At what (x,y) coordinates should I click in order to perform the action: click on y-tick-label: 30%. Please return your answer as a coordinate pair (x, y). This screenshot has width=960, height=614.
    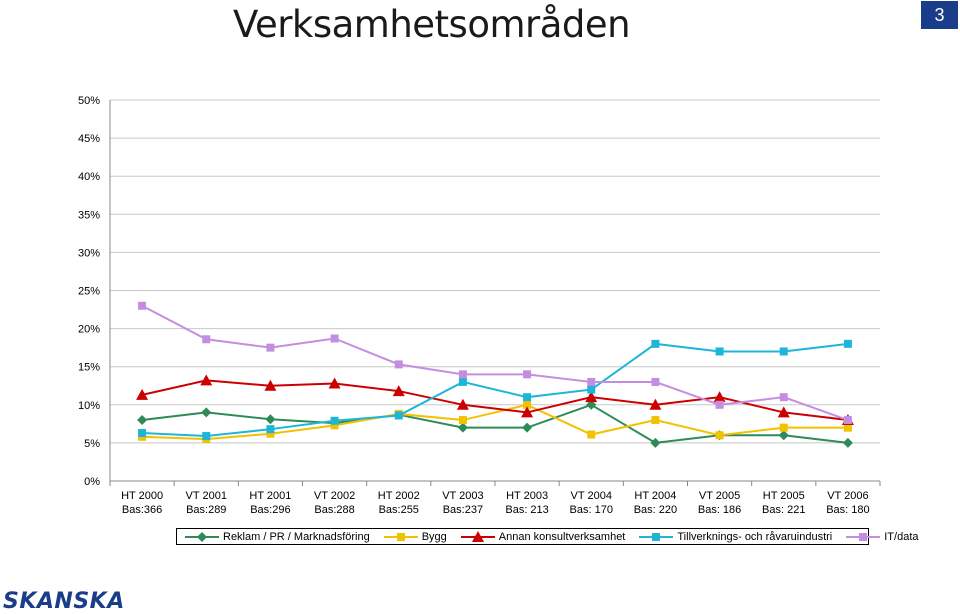
    Looking at the image, I should click on (89, 253).